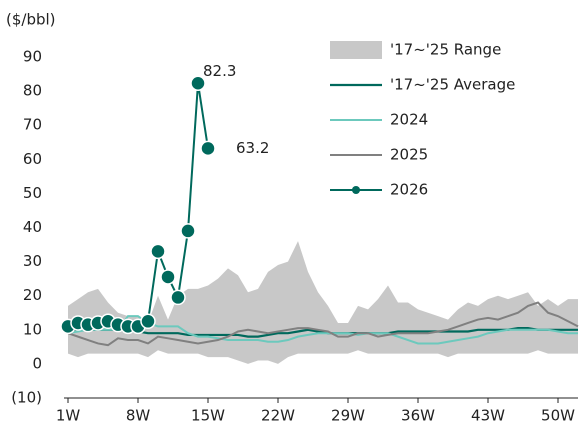  Describe the element at coordinates (32, 57) in the screenshot. I see `y-tick-label: 90` at that location.